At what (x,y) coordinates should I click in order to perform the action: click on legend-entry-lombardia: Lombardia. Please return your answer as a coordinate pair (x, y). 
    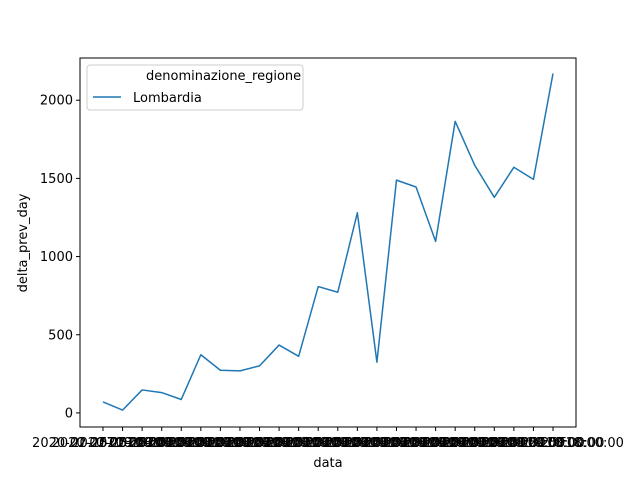
    Looking at the image, I should click on (167, 98).